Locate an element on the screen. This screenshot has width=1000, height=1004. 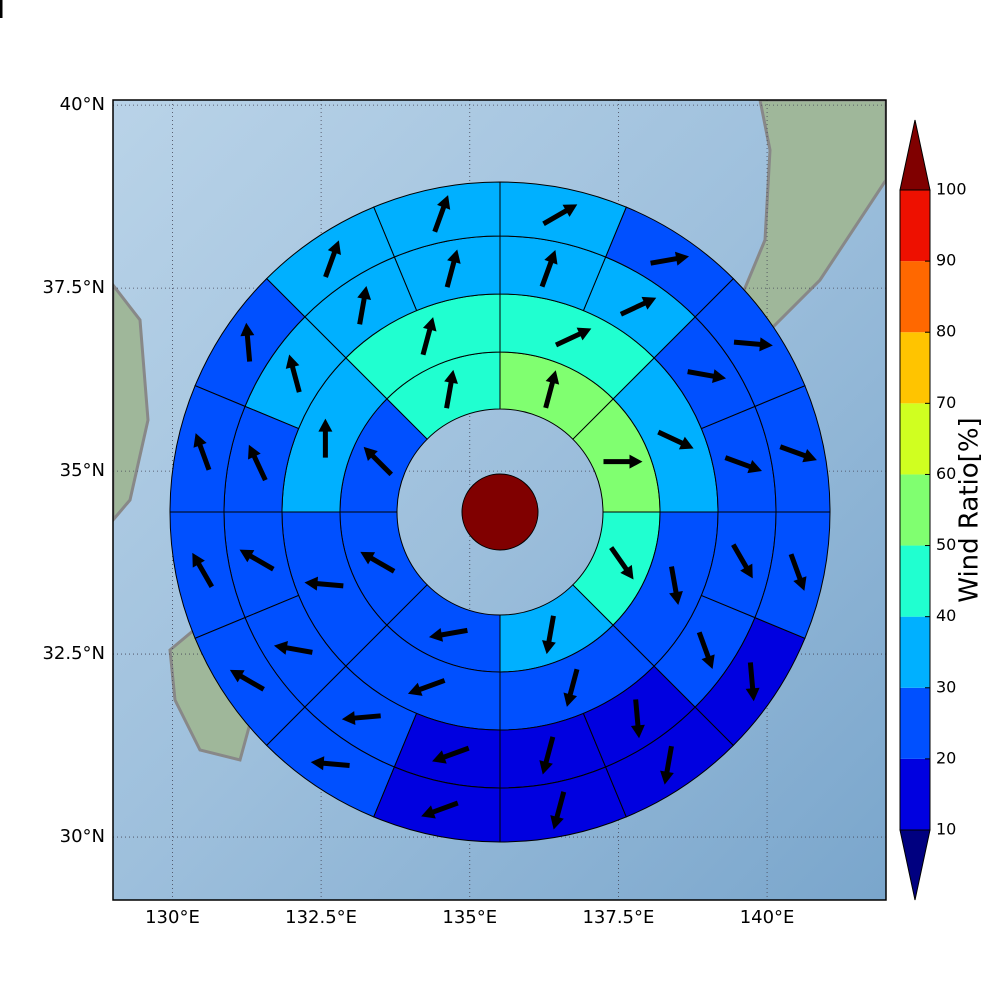
colorbar-over is located at coordinates (915, 155).